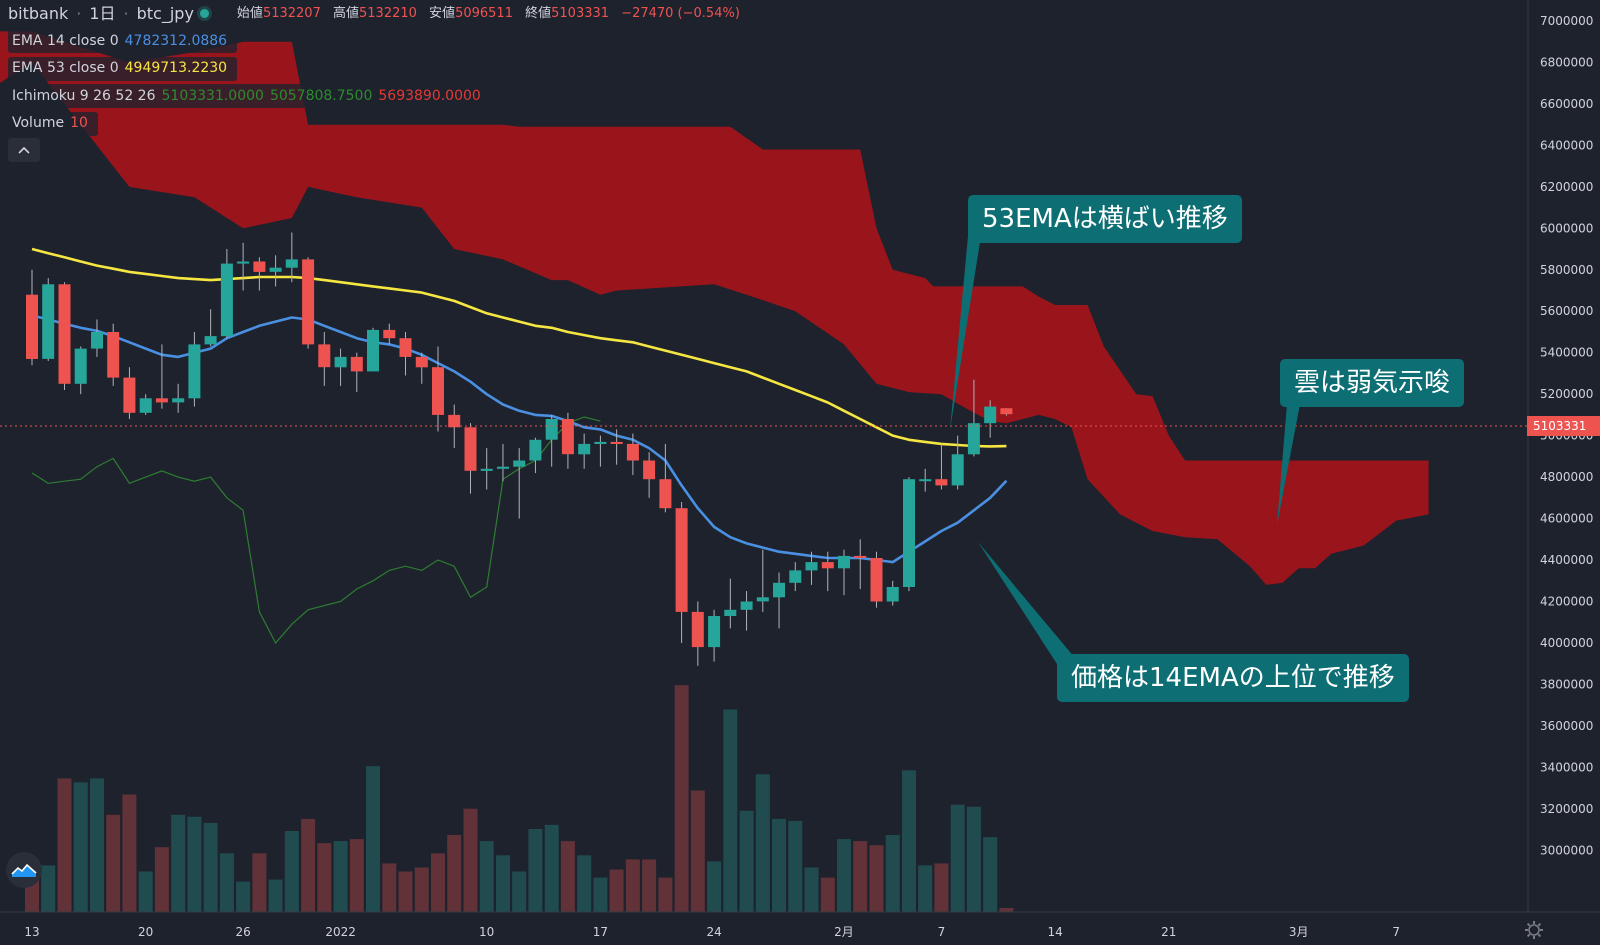 This screenshot has height=945, width=1600. What do you see at coordinates (24, 150) in the screenshot?
I see `collapse-legend-button` at bounding box center [24, 150].